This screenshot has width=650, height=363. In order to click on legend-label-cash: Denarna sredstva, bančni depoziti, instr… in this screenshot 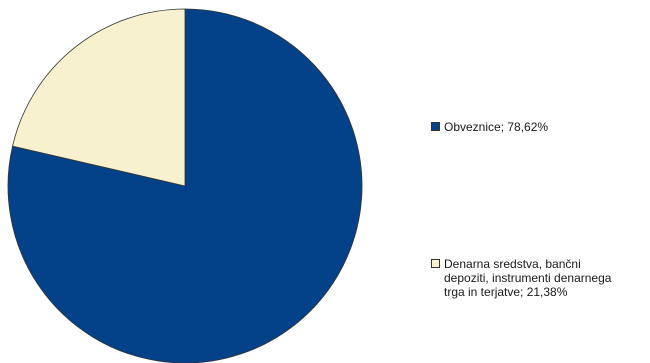, I will do `click(528, 278)`.